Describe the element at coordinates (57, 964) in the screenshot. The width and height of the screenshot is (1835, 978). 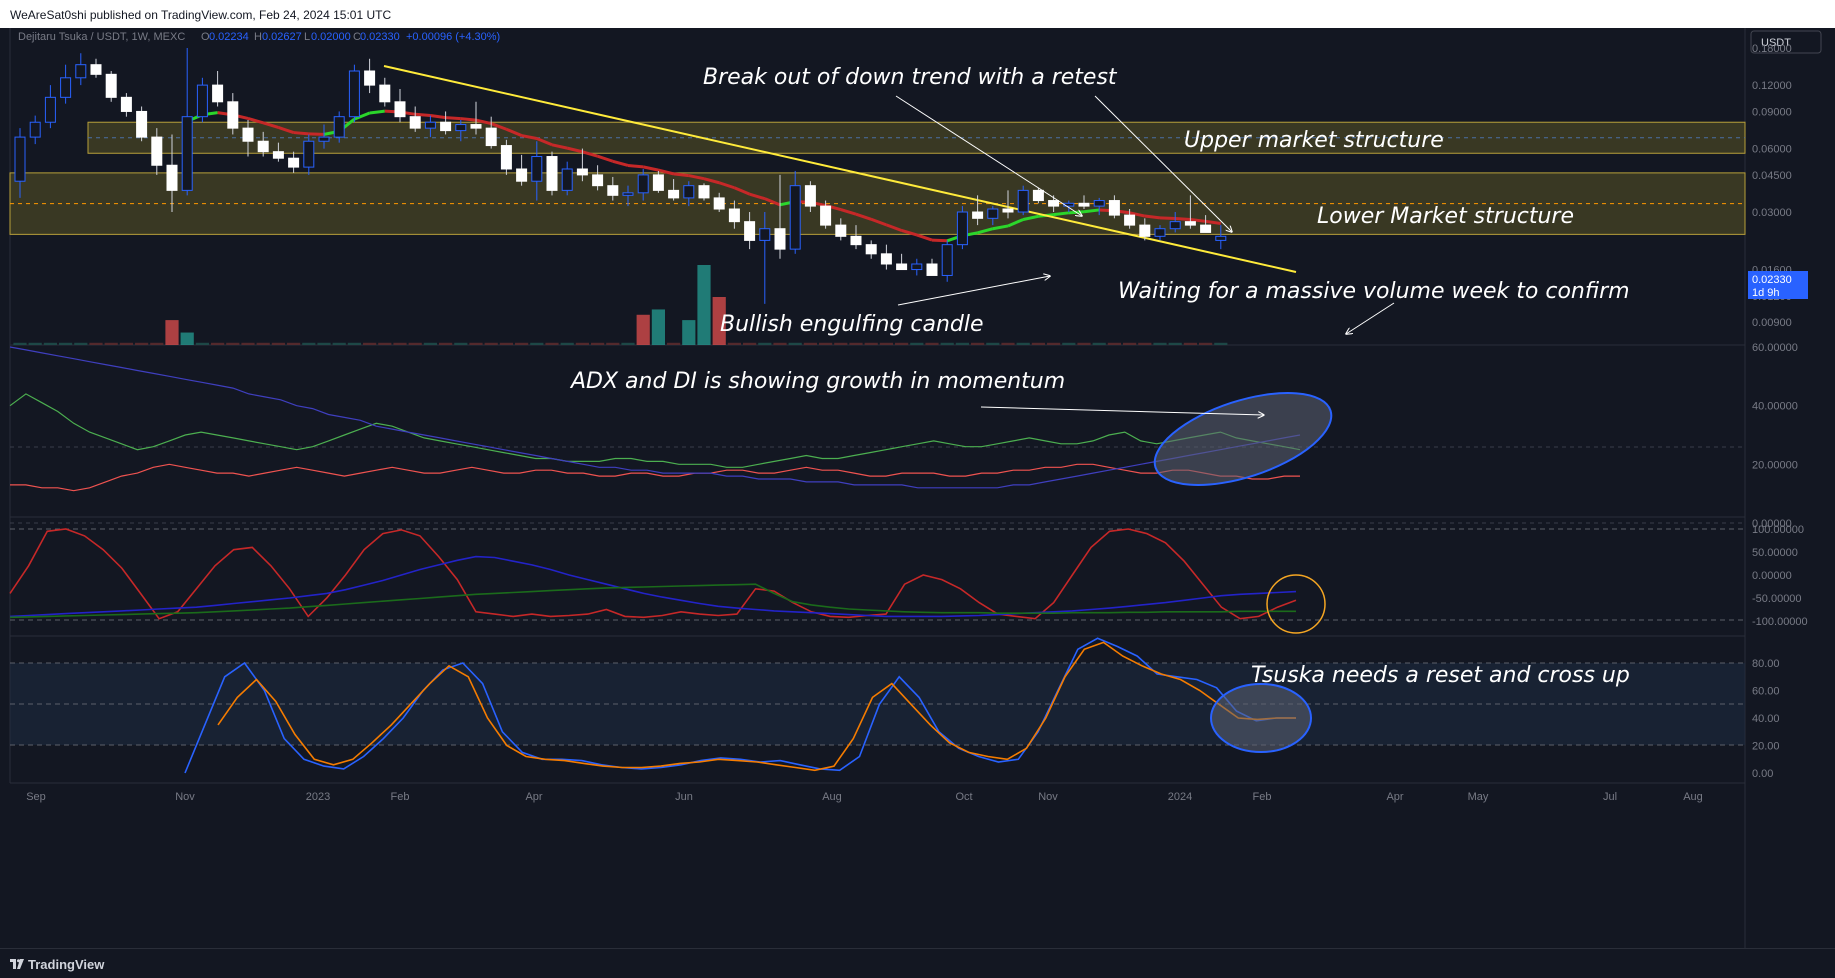
I see `tradingview-logo: TradingView` at that location.